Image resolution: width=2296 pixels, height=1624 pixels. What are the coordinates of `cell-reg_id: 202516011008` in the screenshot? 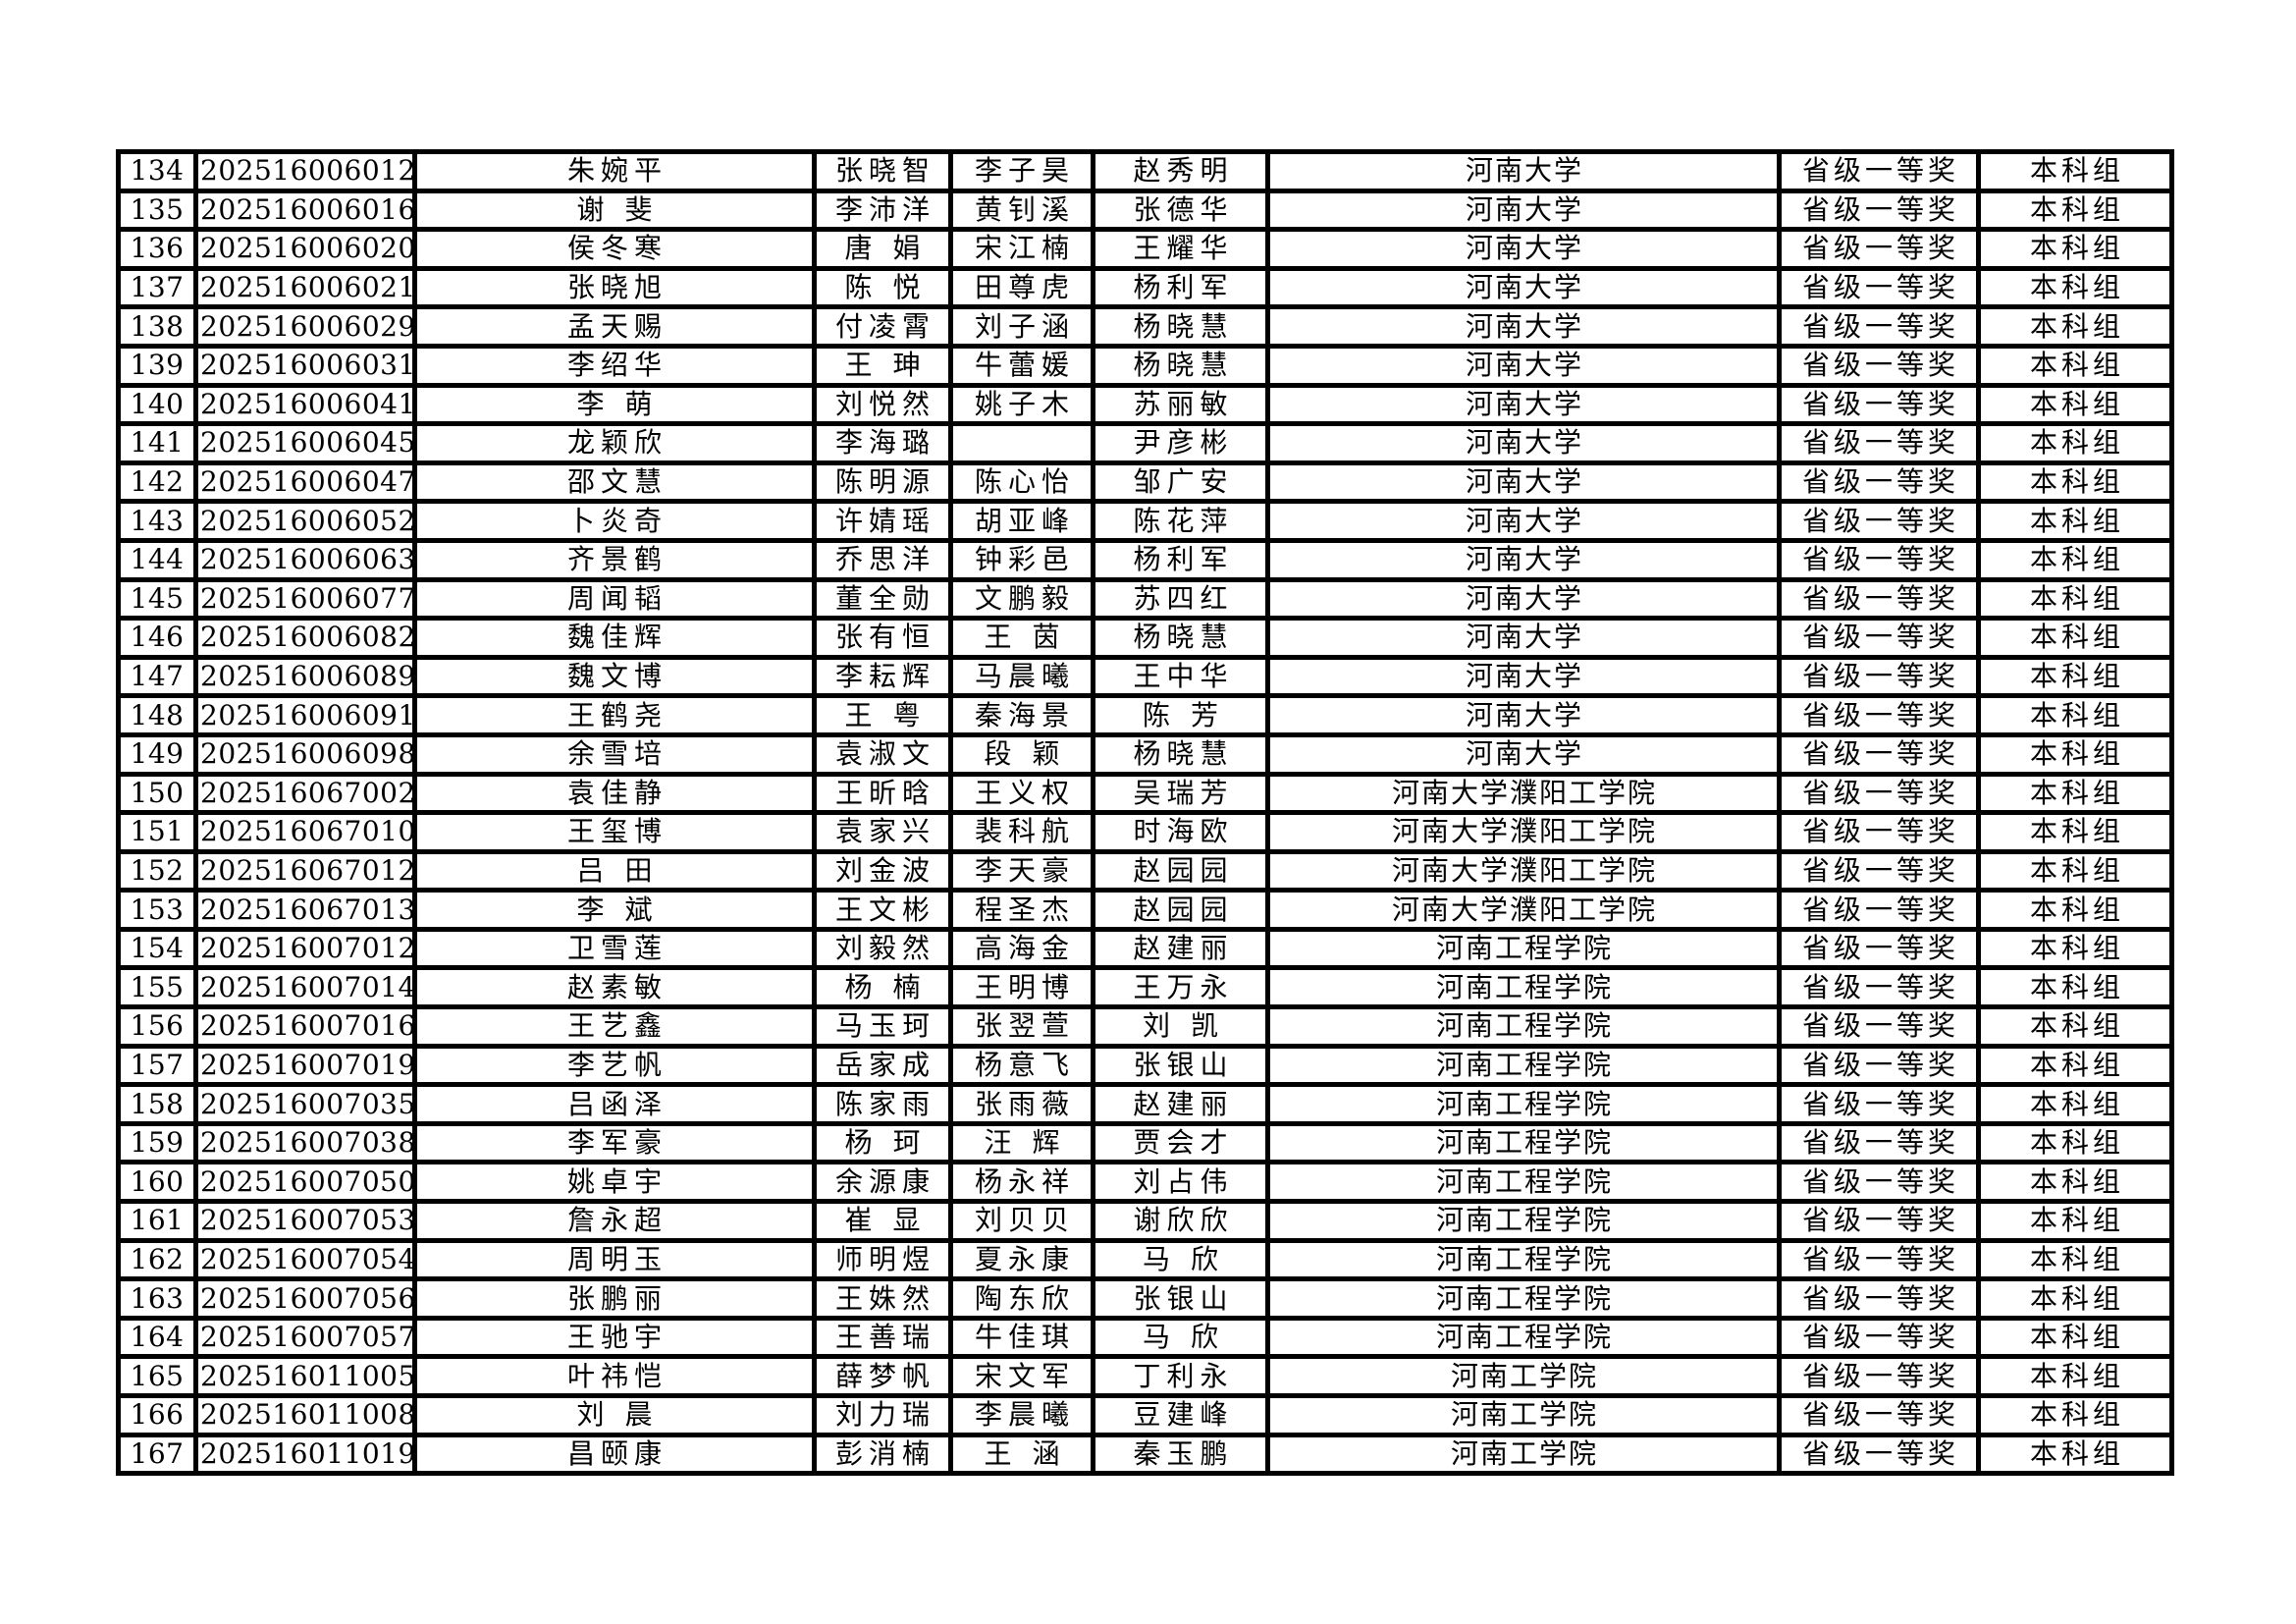 It's located at (305, 1415).